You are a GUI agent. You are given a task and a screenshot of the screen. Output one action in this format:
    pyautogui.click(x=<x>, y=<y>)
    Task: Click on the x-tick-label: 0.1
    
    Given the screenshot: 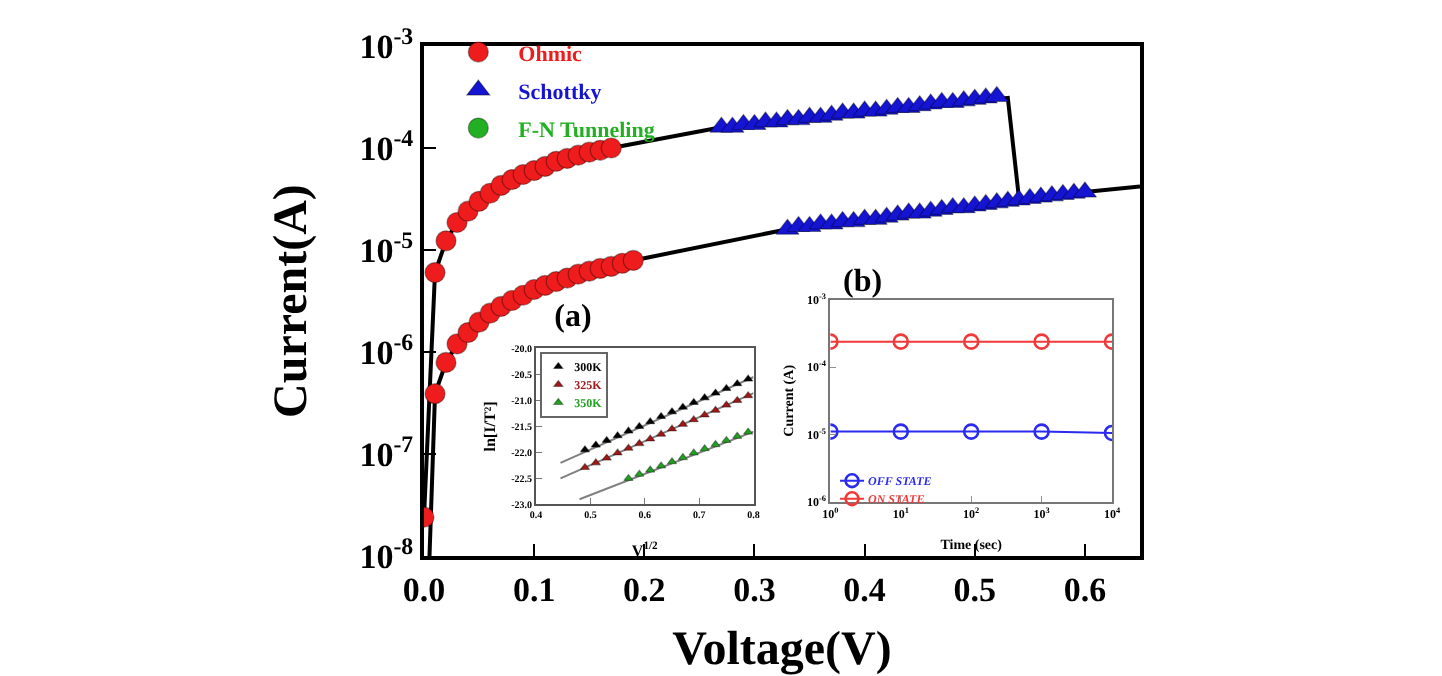 What is the action you would take?
    pyautogui.click(x=534, y=589)
    